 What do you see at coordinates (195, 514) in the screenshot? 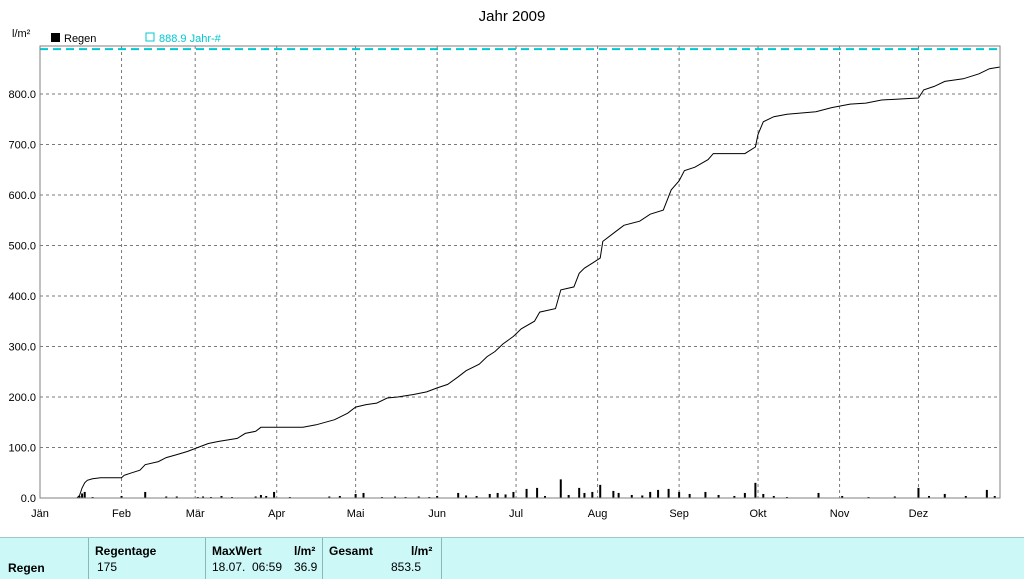
I see `x-tick-label: Mär` at bounding box center [195, 514].